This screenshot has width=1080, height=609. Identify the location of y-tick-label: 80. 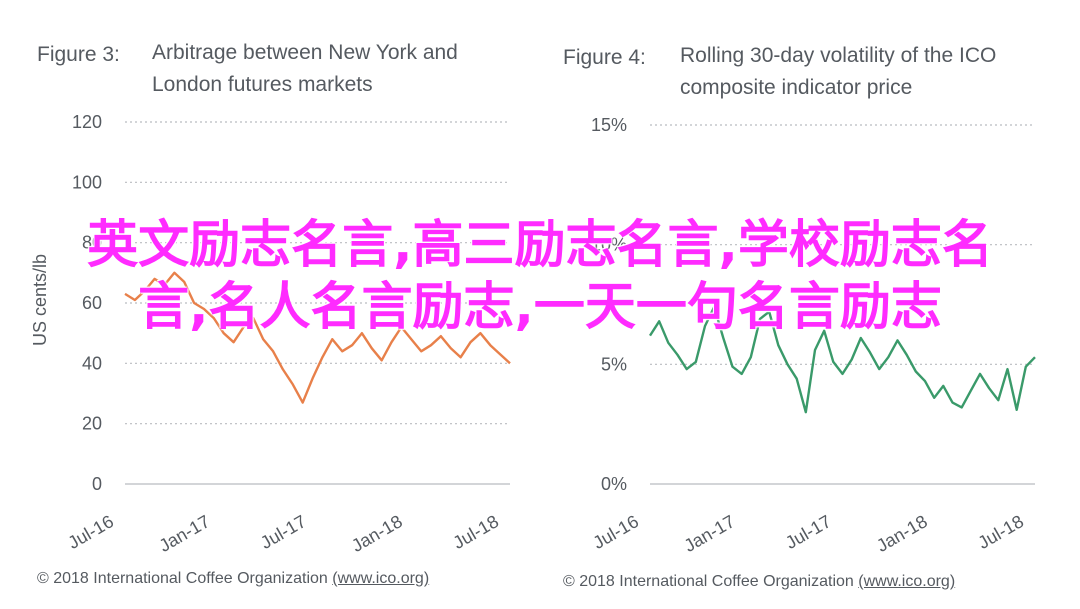
(92, 243).